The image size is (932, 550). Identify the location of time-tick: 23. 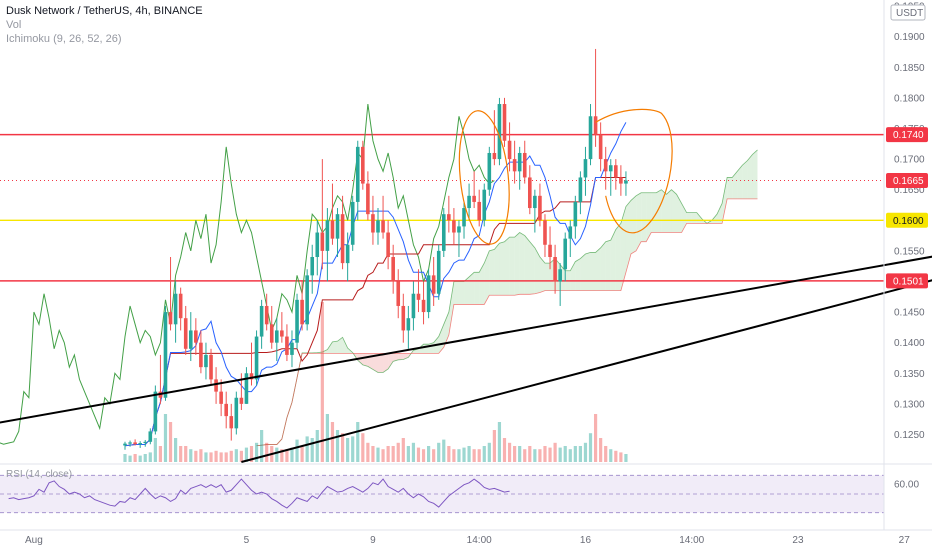
(798, 540).